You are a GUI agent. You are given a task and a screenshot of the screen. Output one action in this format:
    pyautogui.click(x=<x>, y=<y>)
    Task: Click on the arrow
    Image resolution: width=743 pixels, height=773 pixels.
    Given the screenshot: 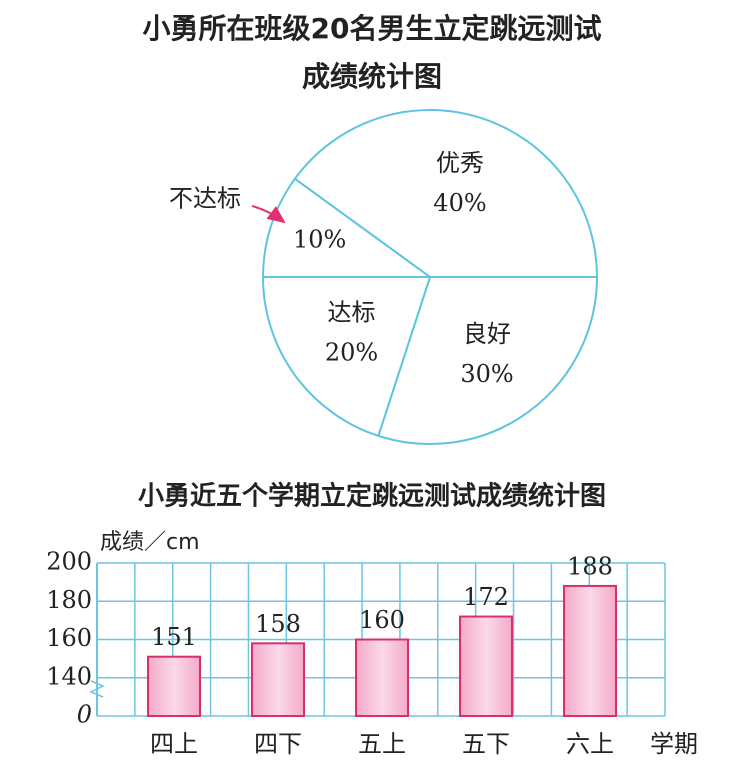 What is the action you would take?
    pyautogui.click(x=268, y=214)
    